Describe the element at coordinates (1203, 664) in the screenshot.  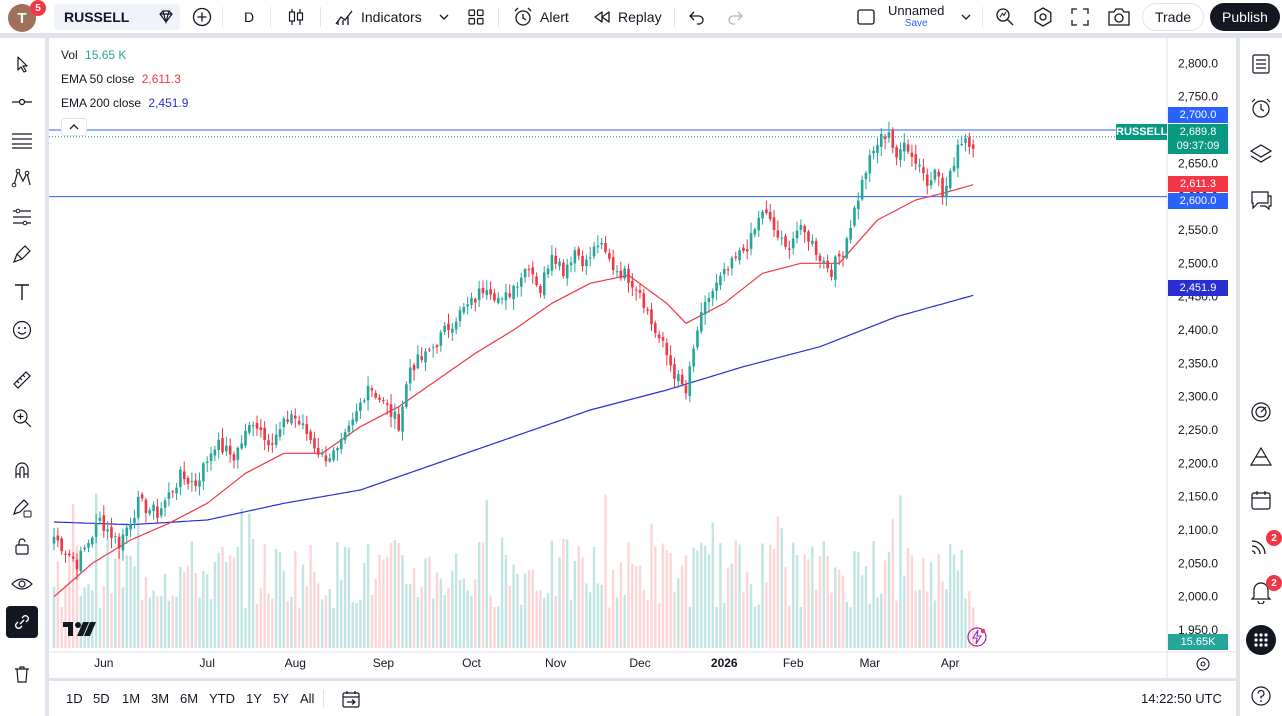
I see `axis-settings-icon` at that location.